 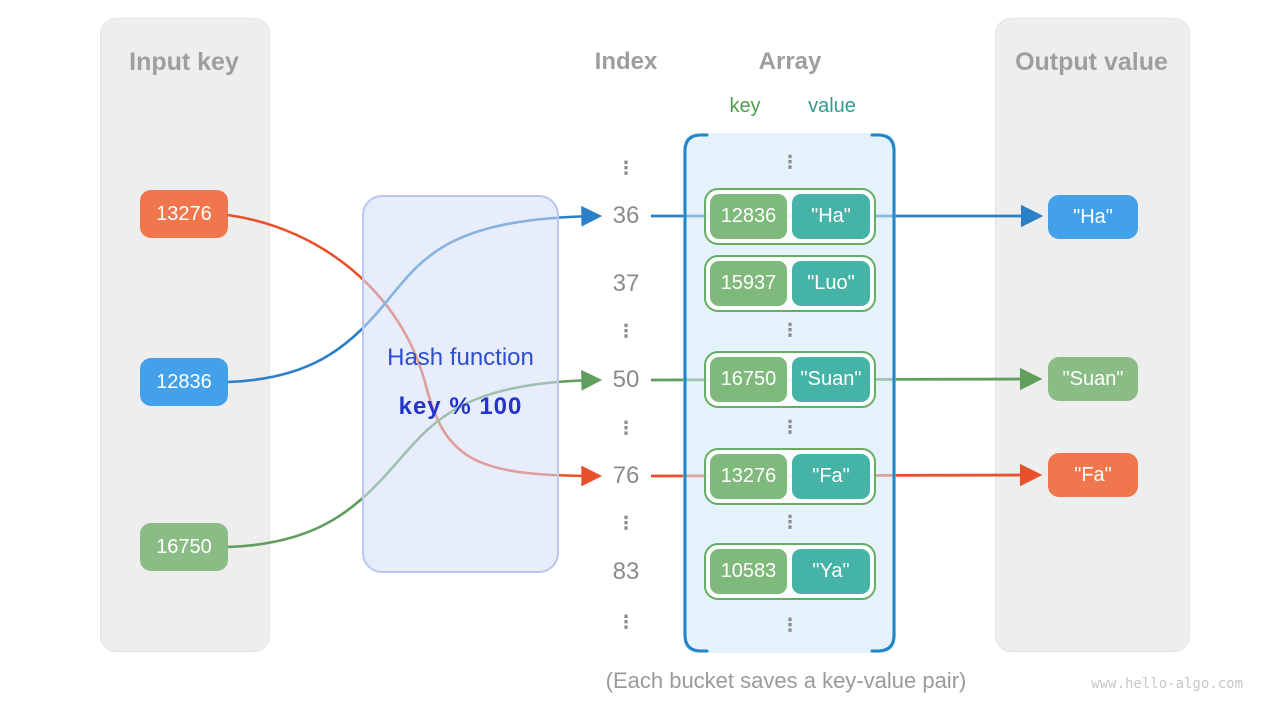 I want to click on key-column-label: key, so click(x=745, y=106).